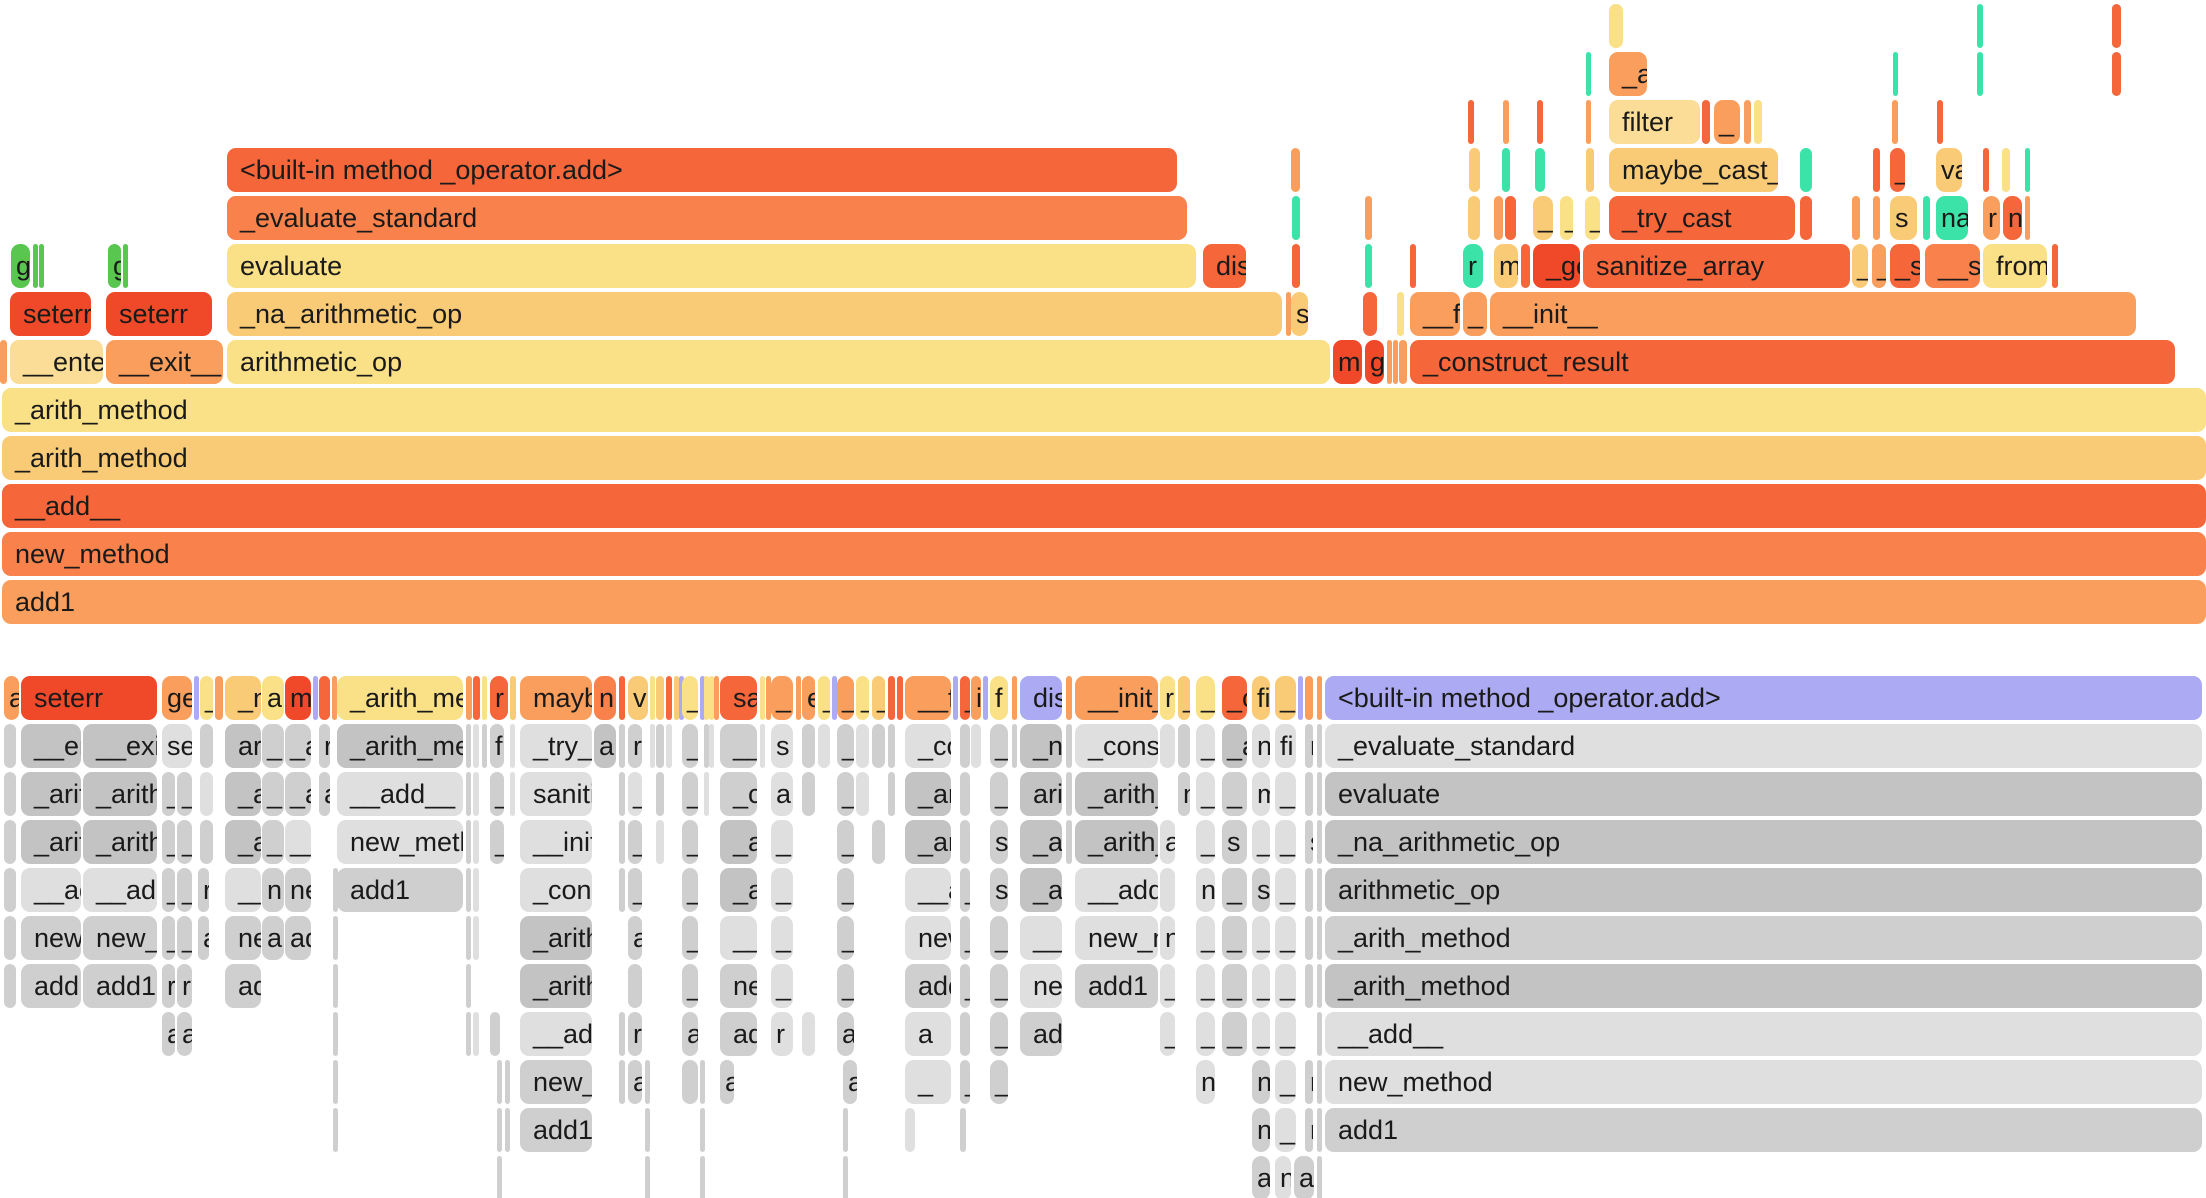  Describe the element at coordinates (928, 698) in the screenshot. I see `frame-__finalize__: __finalize__` at that location.